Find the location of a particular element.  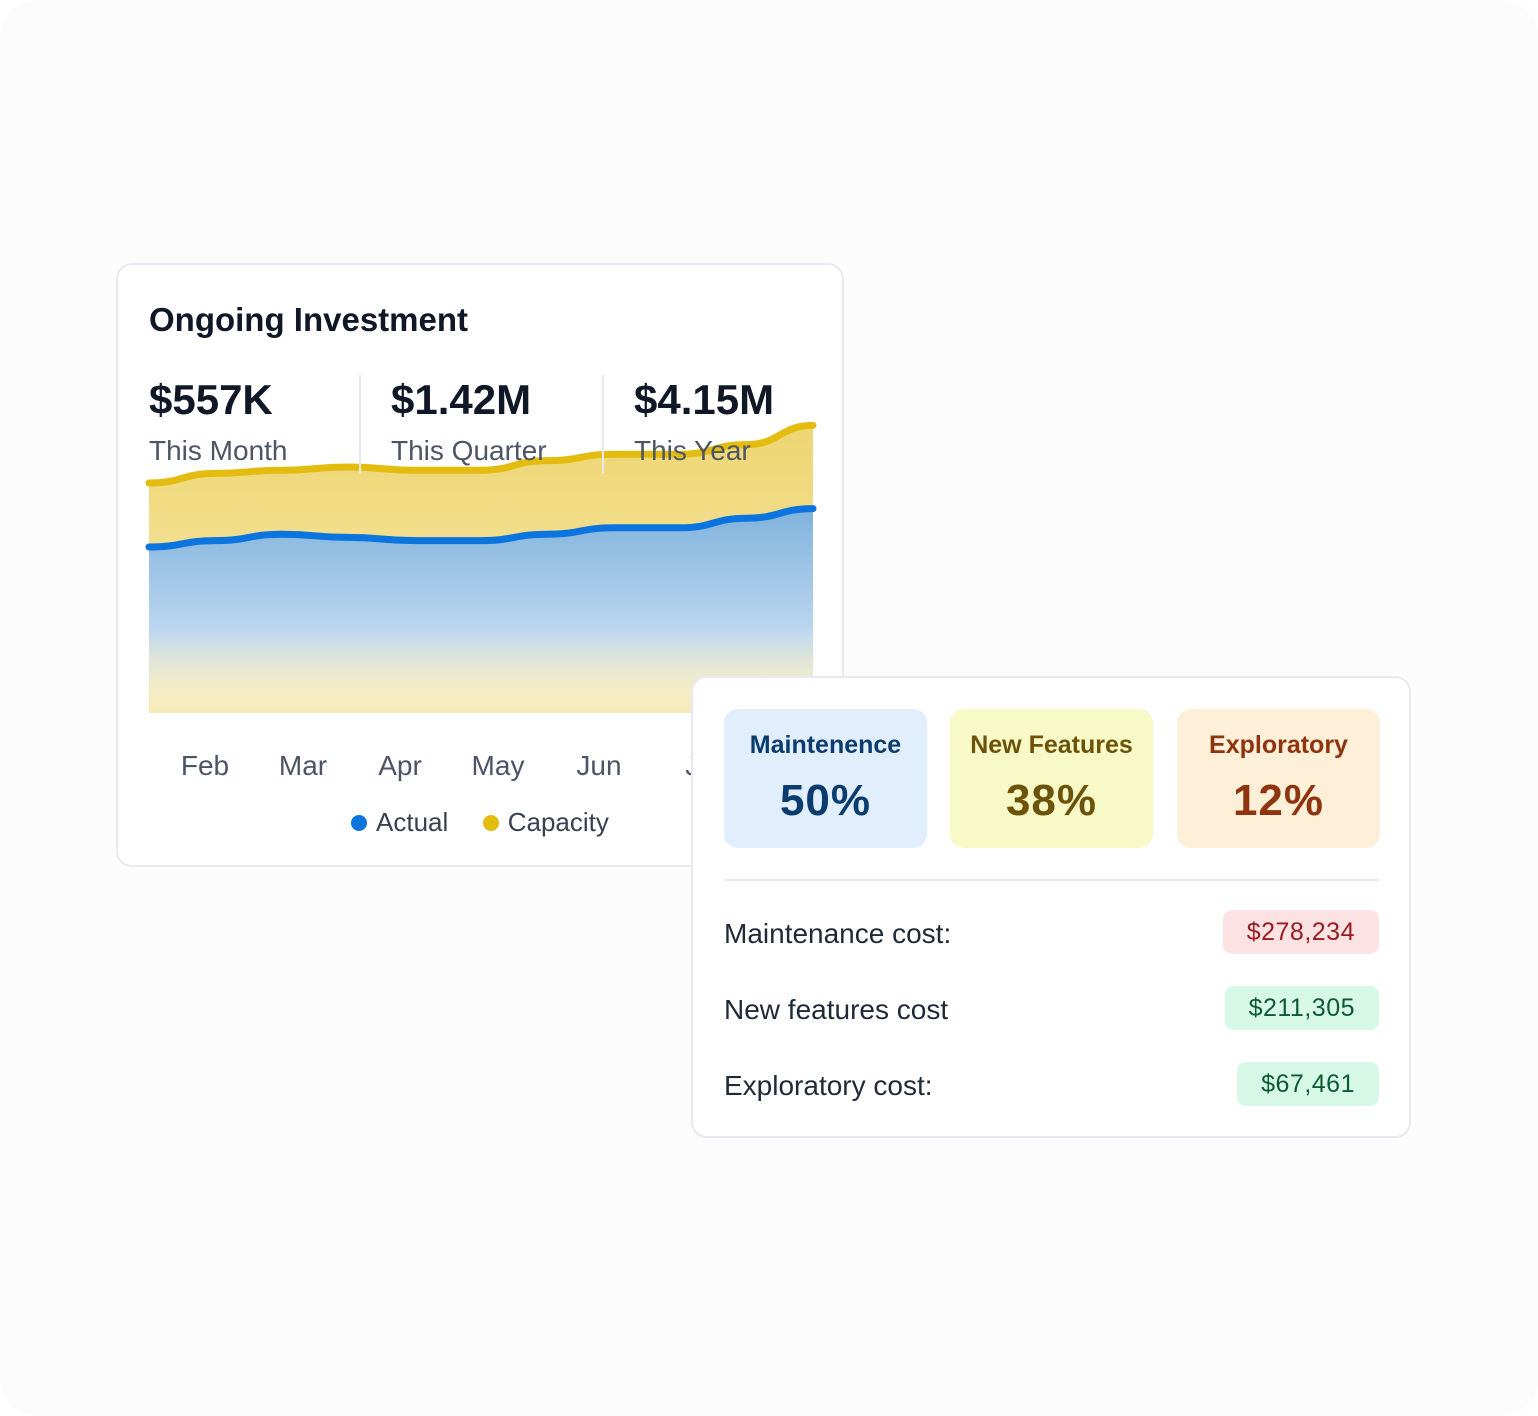

cost-label: New features cost is located at coordinates (836, 1009).